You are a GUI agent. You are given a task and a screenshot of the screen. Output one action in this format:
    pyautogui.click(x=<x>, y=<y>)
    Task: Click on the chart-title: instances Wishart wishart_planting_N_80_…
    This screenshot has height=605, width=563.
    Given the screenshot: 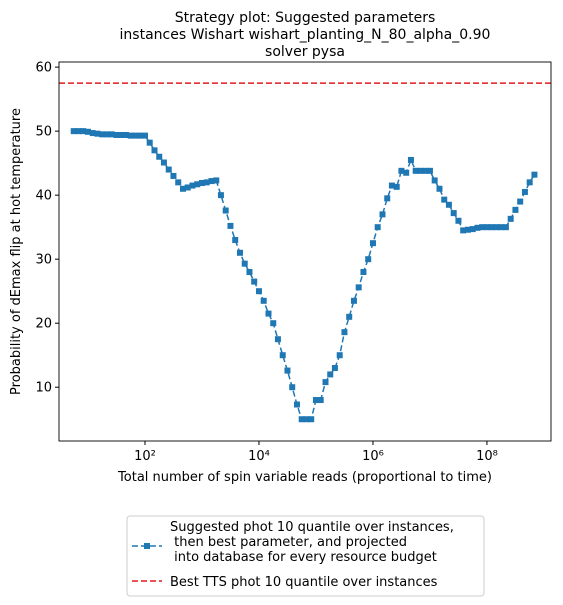 What is the action you would take?
    pyautogui.click(x=305, y=35)
    